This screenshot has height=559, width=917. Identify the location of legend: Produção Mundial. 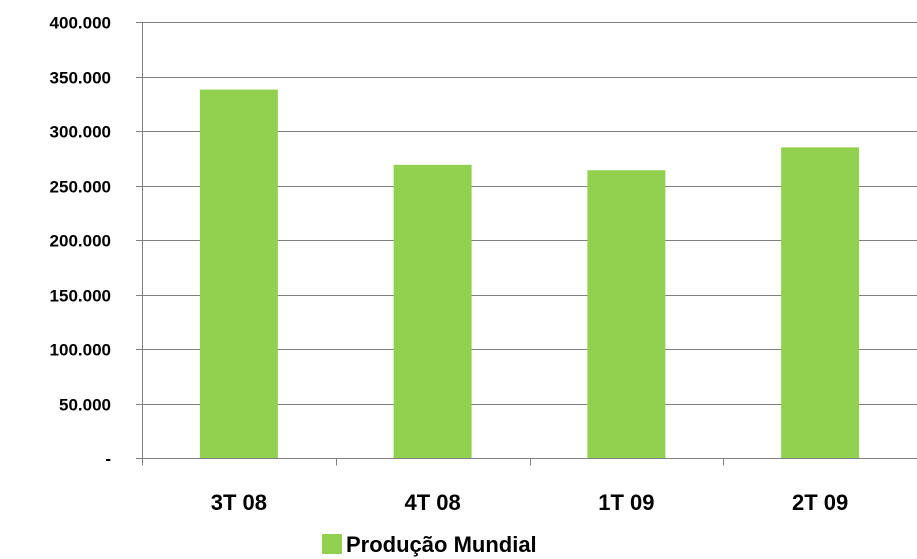
(429, 544).